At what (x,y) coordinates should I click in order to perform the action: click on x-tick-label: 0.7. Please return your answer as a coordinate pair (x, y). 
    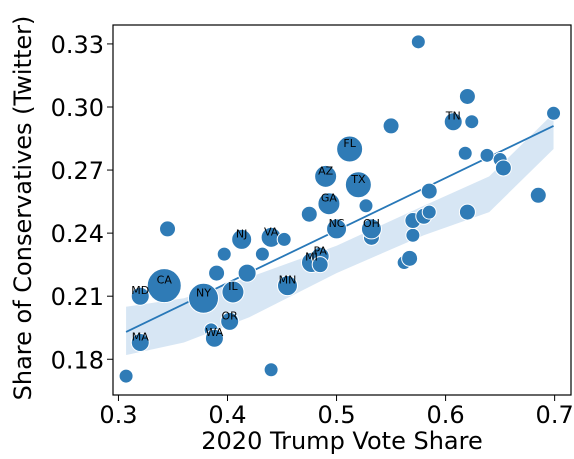
    Looking at the image, I should click on (555, 415).